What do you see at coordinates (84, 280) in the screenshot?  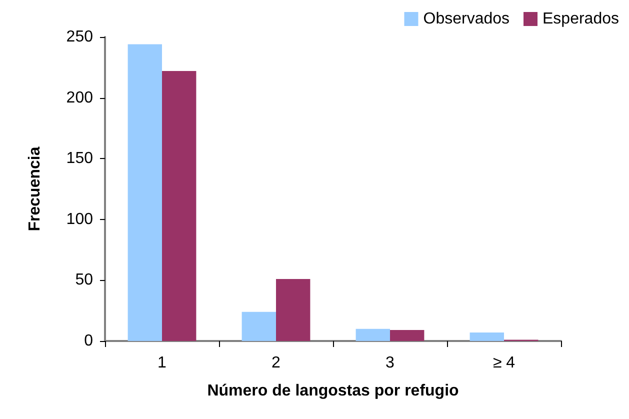 I see `y-tick-label: 50` at bounding box center [84, 280].